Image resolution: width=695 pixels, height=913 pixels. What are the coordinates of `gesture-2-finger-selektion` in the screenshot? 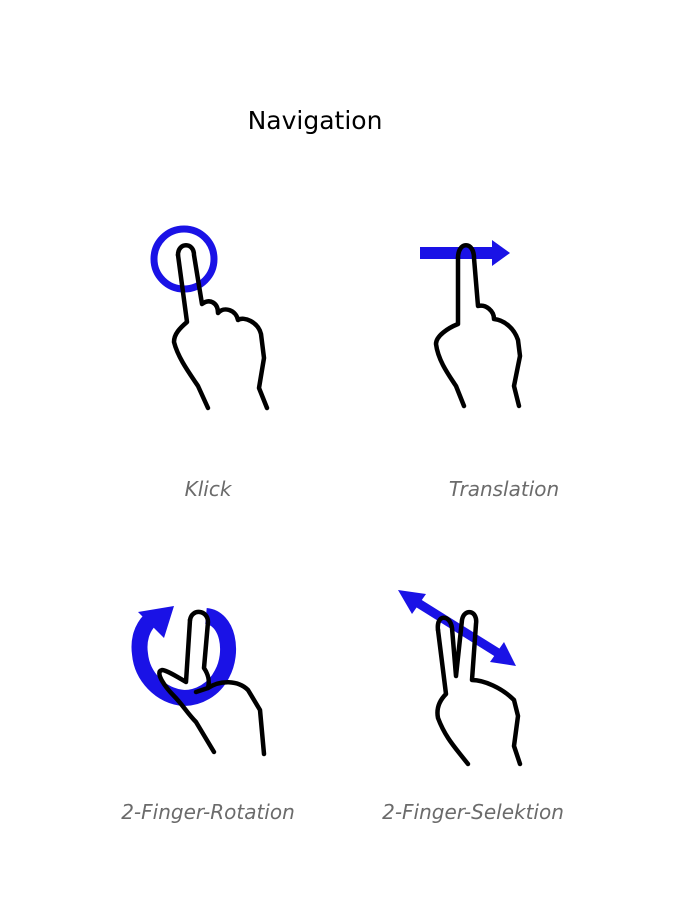 It's located at (463, 676).